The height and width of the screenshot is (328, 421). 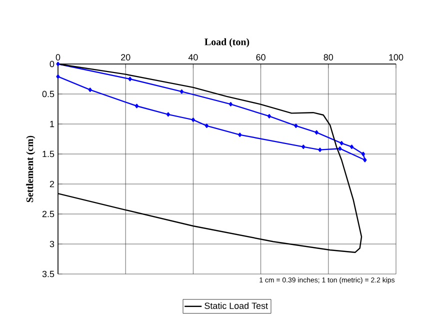 I want to click on x-tick-label: 80, so click(x=329, y=57).